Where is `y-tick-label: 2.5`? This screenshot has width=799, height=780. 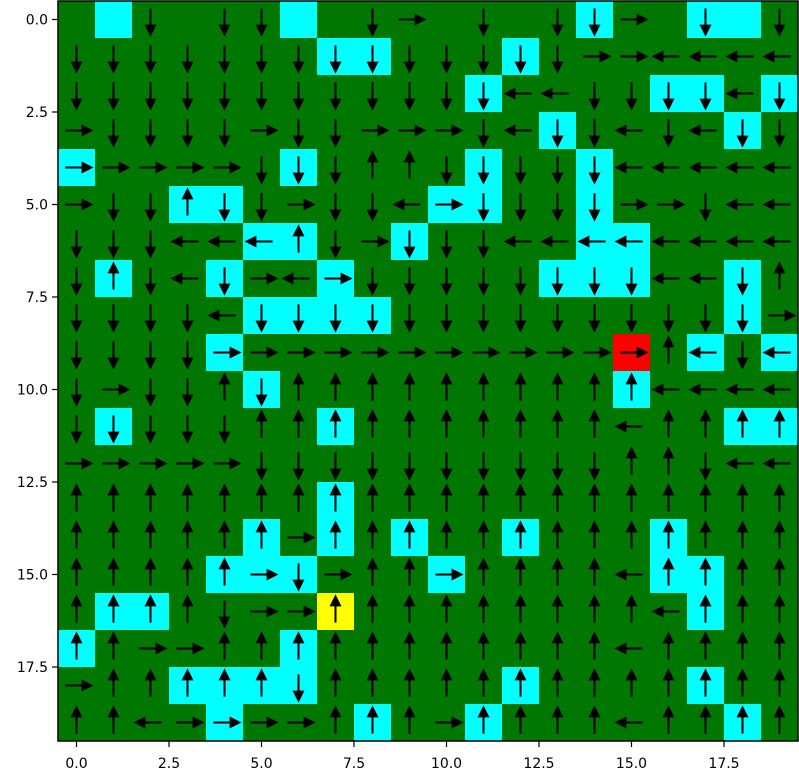 y-tick-label: 2.5 is located at coordinates (37, 113).